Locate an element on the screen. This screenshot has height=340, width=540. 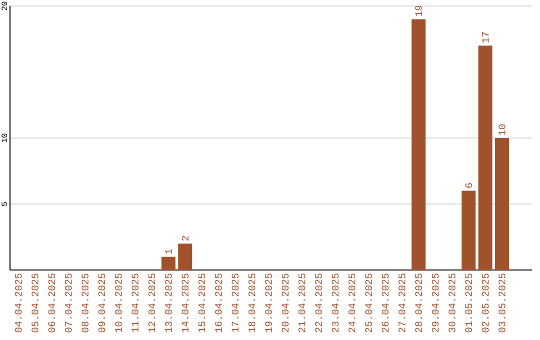
x-tick-label: 19.04.2025 is located at coordinates (268, 303).